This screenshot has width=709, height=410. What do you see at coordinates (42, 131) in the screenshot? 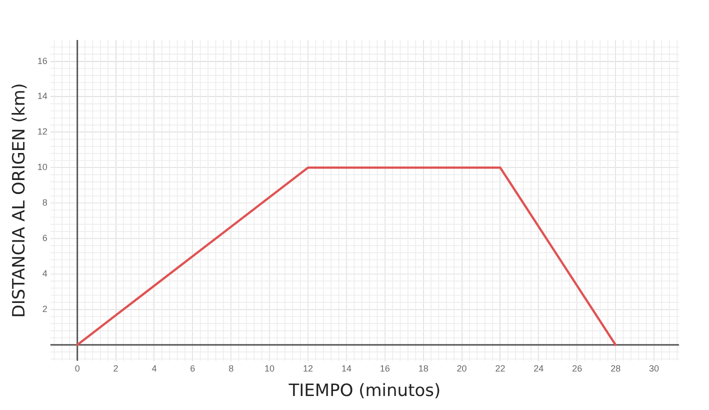
I see `y-tick-label: 12` at bounding box center [42, 131].